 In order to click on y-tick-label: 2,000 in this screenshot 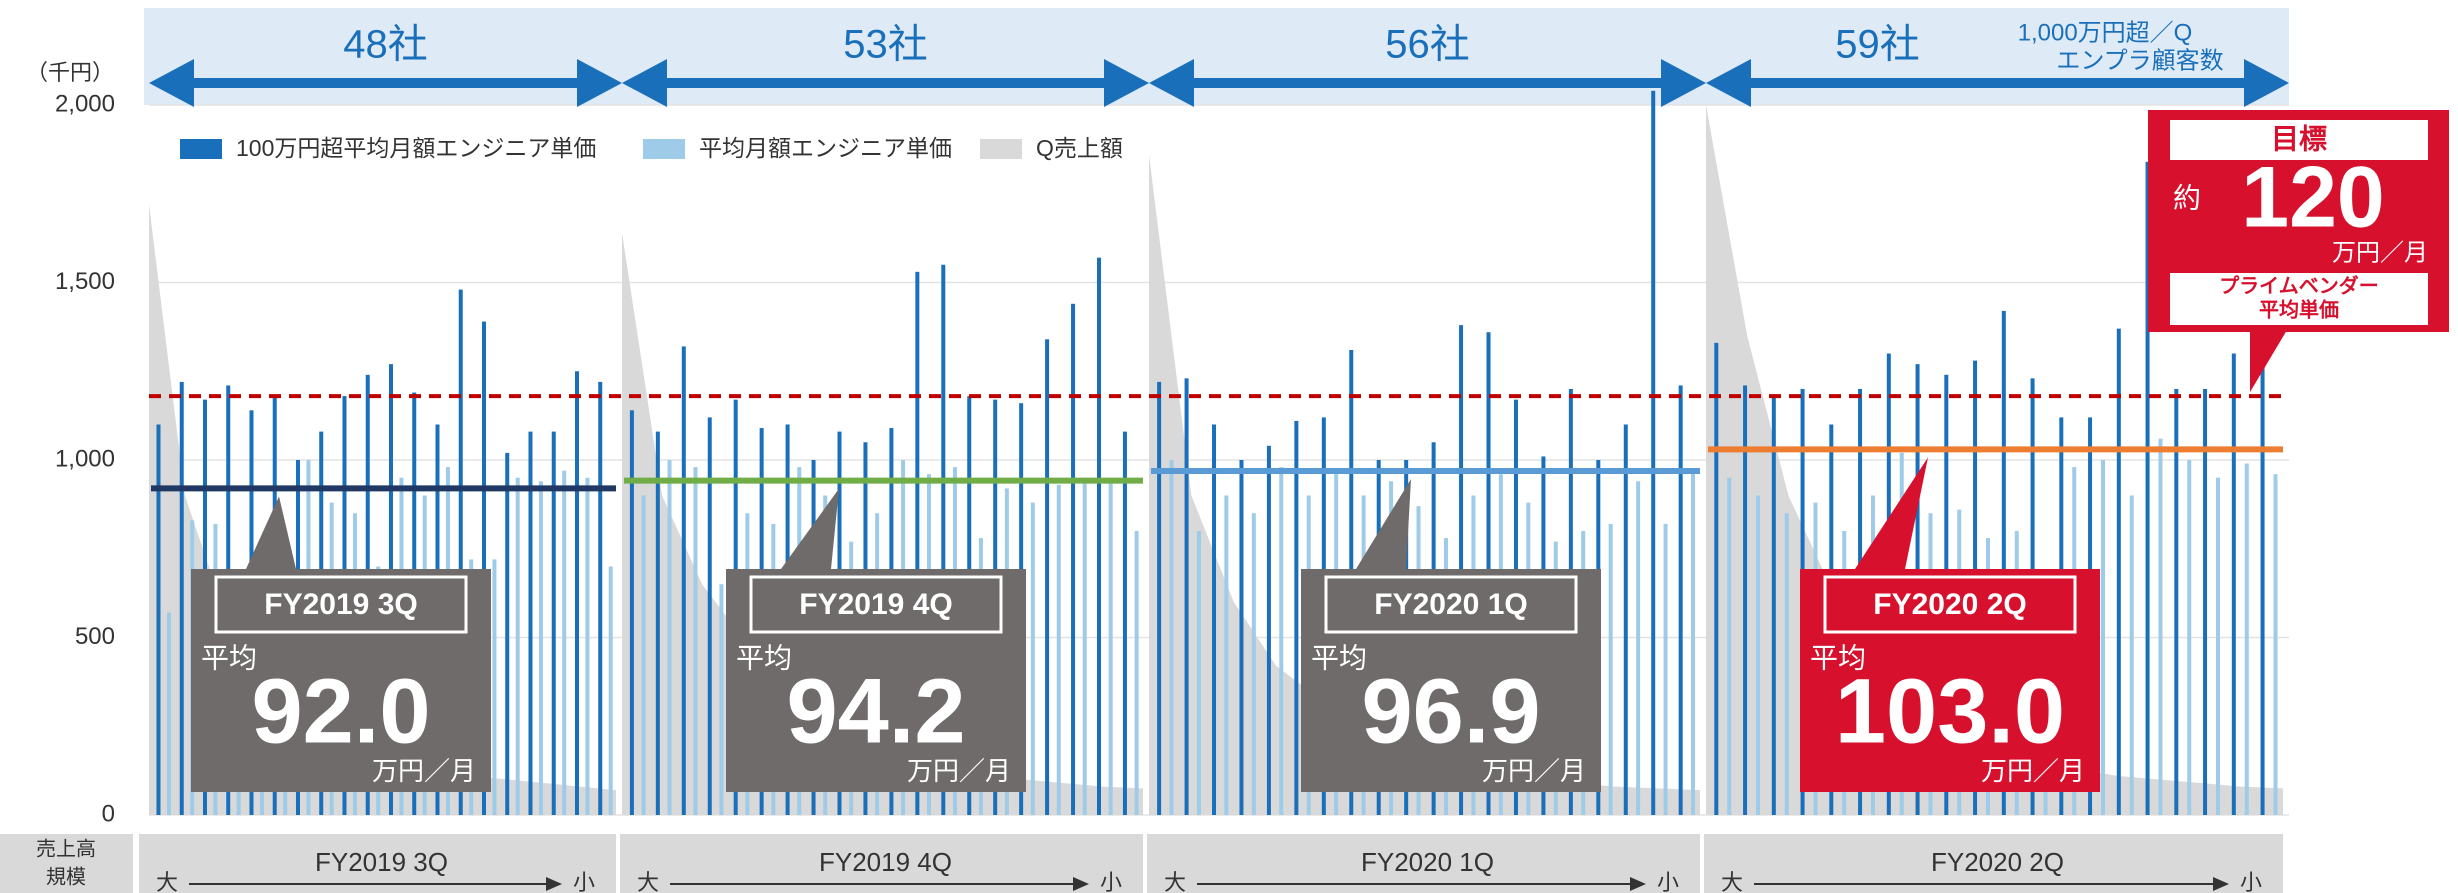, I will do `click(85, 103)`.